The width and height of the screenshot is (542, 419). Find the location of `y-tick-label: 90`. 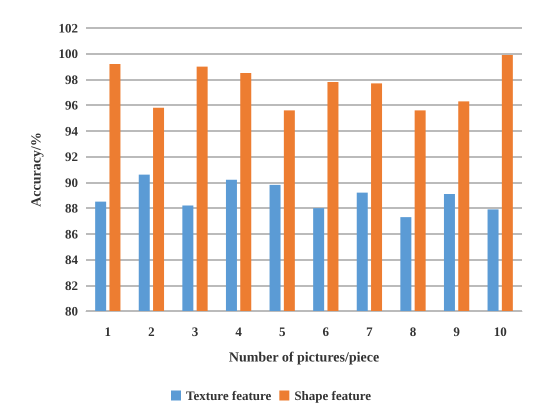

y-tick-label: 90 is located at coordinates (71, 182).